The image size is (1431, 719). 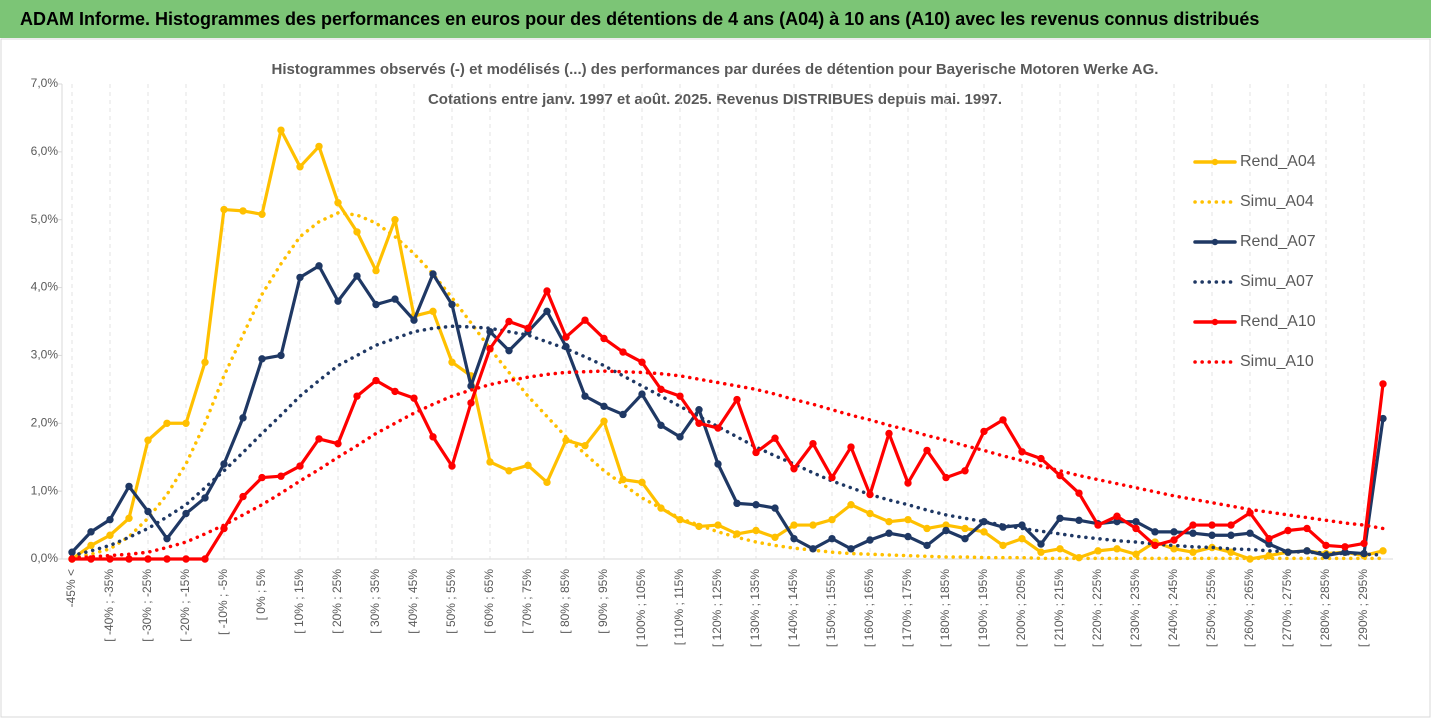 I want to click on y-tick-label: 2,0%, so click(x=45, y=422).